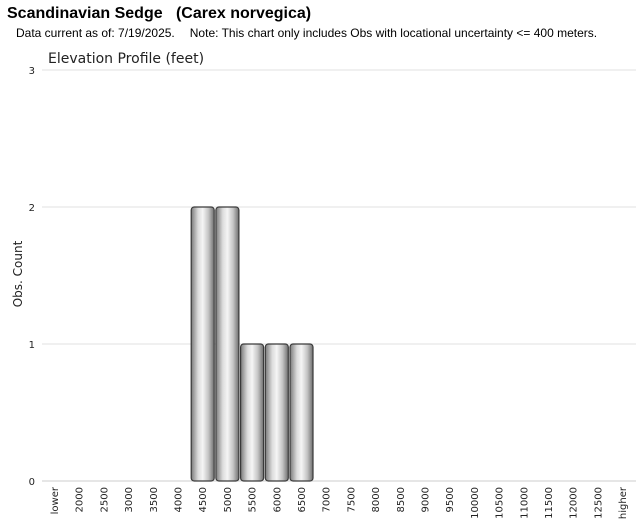 The height and width of the screenshot is (523, 640). What do you see at coordinates (32, 71) in the screenshot?
I see `y-tick-label: 3` at bounding box center [32, 71].